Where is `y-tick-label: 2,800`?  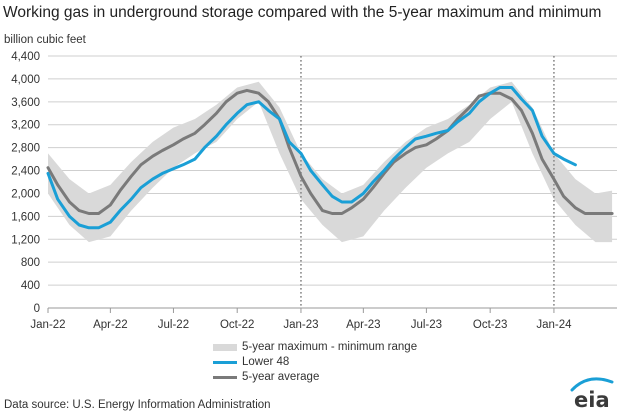 y-tick-label: 2,800 is located at coordinates (25, 149).